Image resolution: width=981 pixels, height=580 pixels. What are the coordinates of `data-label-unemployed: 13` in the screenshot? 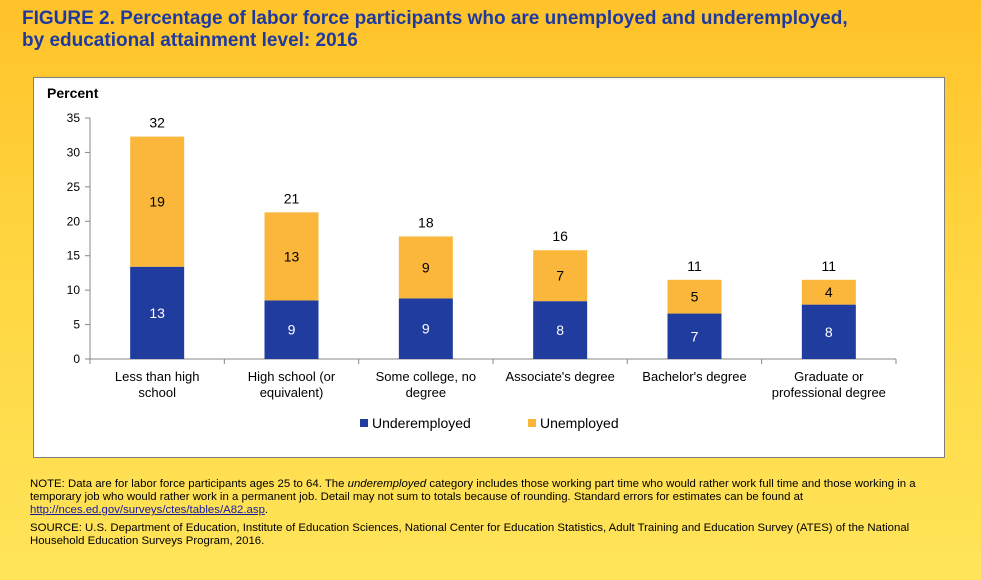 It's located at (292, 256).